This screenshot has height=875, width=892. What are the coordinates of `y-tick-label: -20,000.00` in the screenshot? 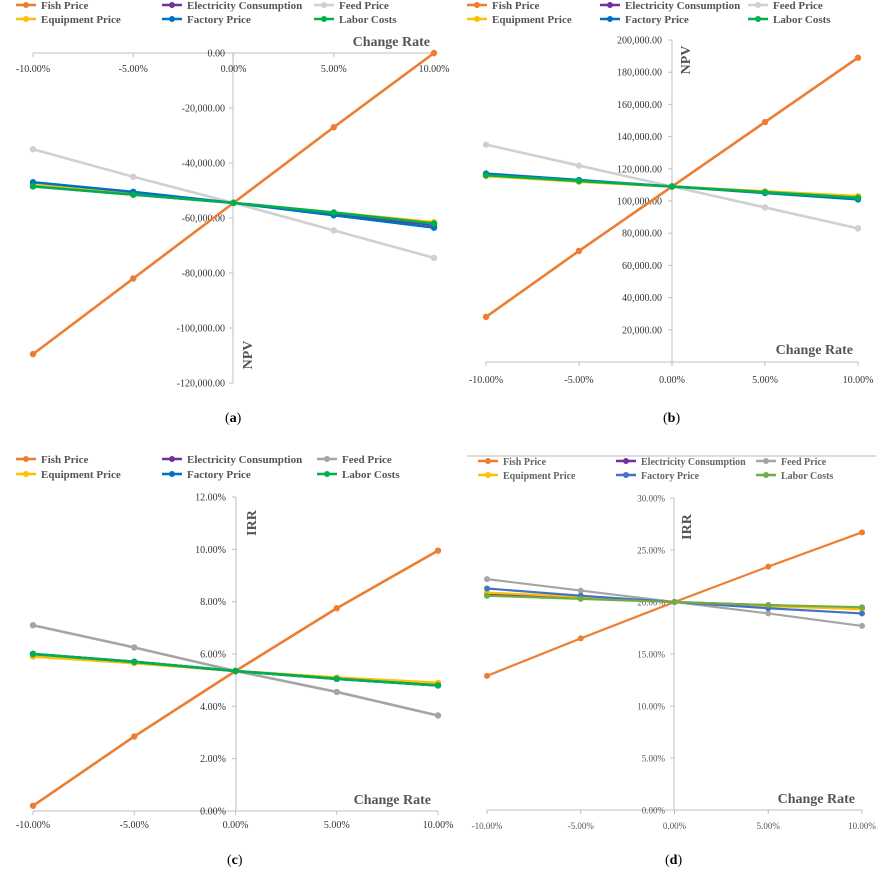 It's located at (203, 109).